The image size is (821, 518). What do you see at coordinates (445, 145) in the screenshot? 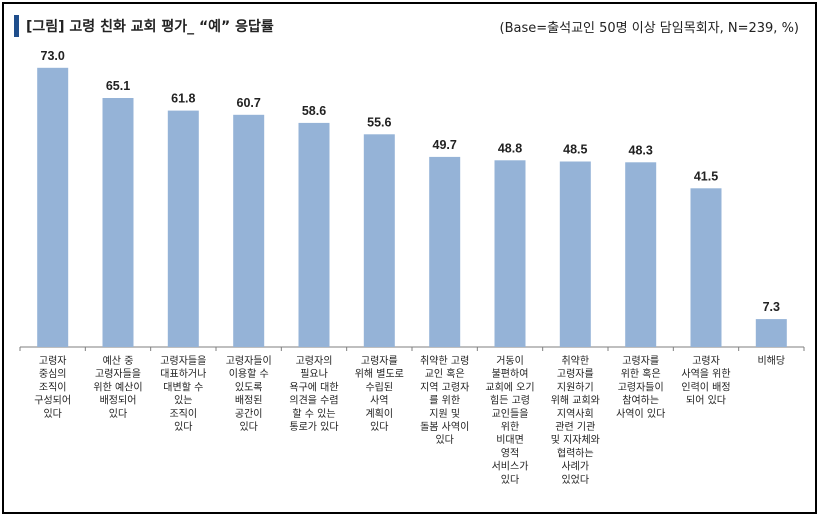
I see `data-label: 49.7` at bounding box center [445, 145].